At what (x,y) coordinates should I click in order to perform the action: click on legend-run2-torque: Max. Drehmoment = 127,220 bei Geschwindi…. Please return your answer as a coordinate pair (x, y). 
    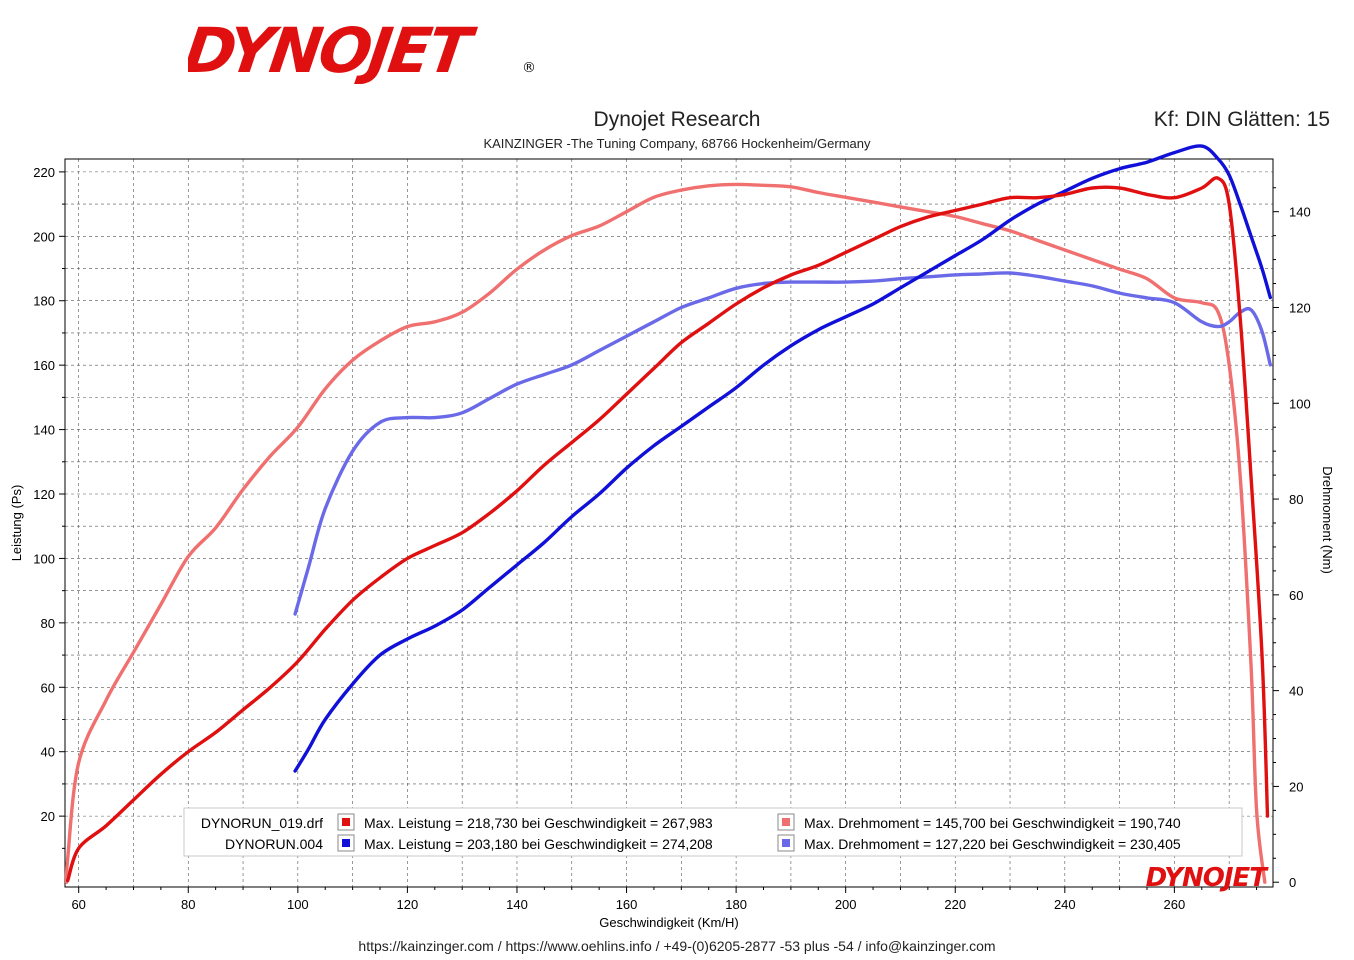
    Looking at the image, I should click on (992, 844).